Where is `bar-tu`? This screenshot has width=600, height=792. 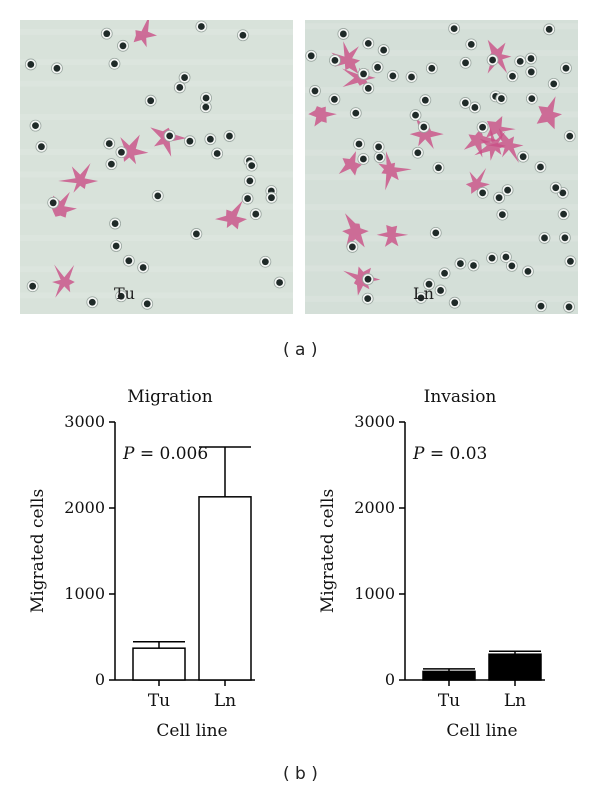 bar-tu is located at coordinates (449, 675).